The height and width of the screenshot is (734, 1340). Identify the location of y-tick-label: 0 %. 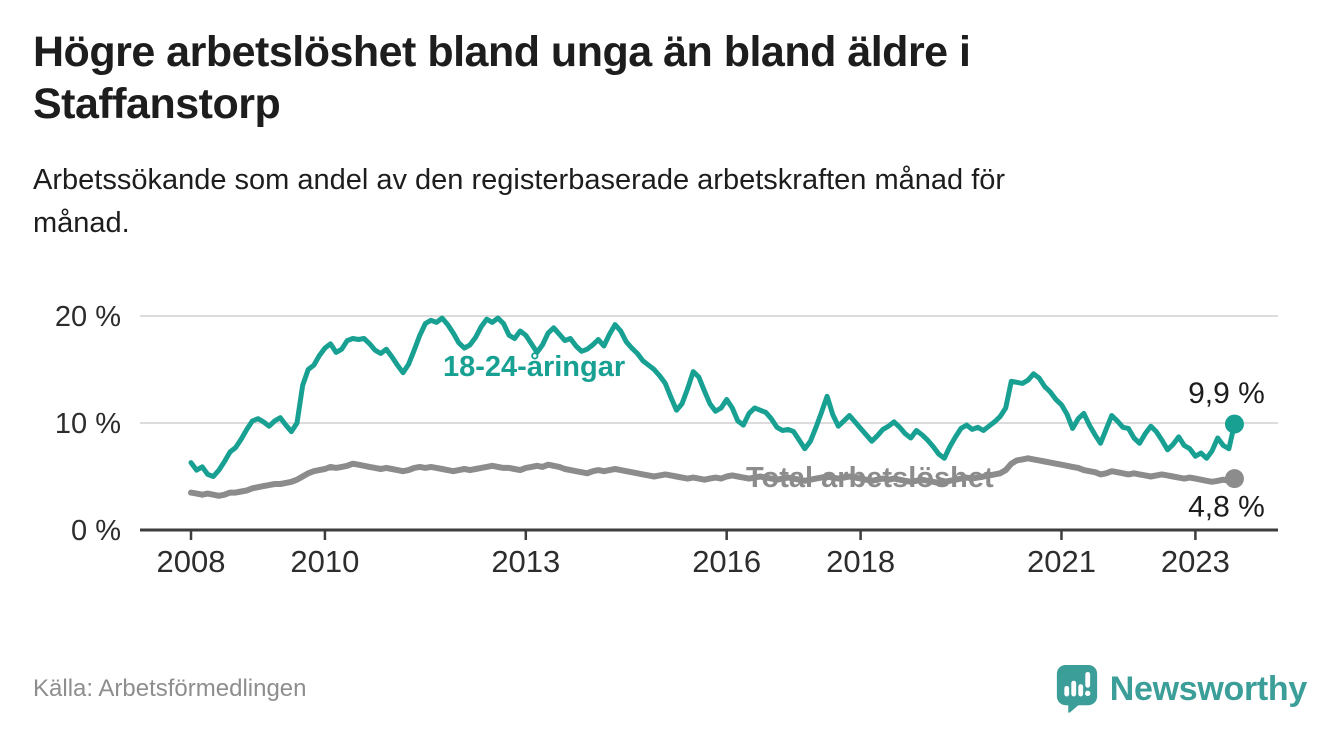
(96, 531).